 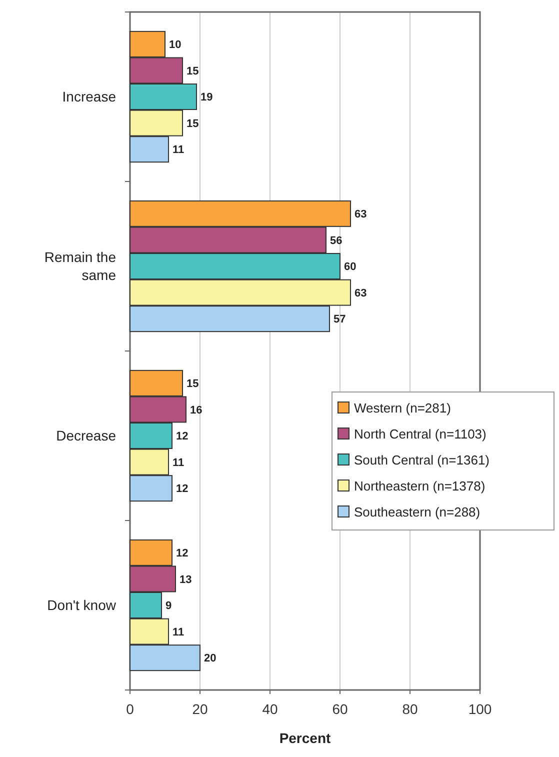 I want to click on data-label: 13, so click(x=186, y=580).